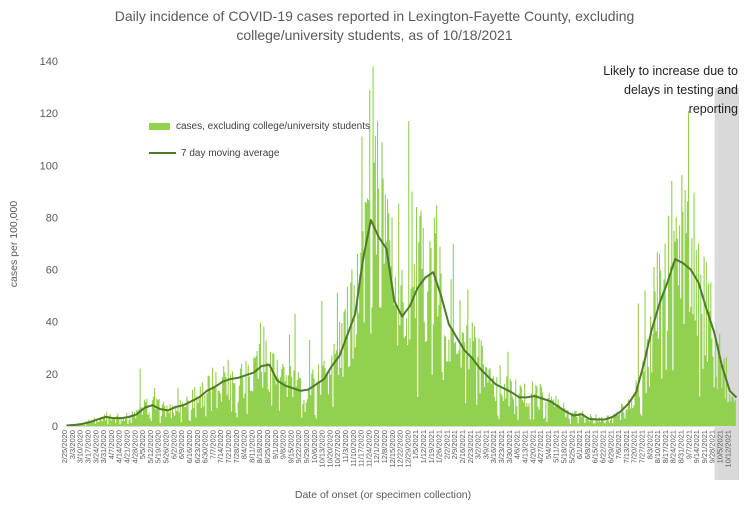  What do you see at coordinates (704, 446) in the screenshot?
I see `x-tick-label: 9/21/2021` at bounding box center [704, 446].